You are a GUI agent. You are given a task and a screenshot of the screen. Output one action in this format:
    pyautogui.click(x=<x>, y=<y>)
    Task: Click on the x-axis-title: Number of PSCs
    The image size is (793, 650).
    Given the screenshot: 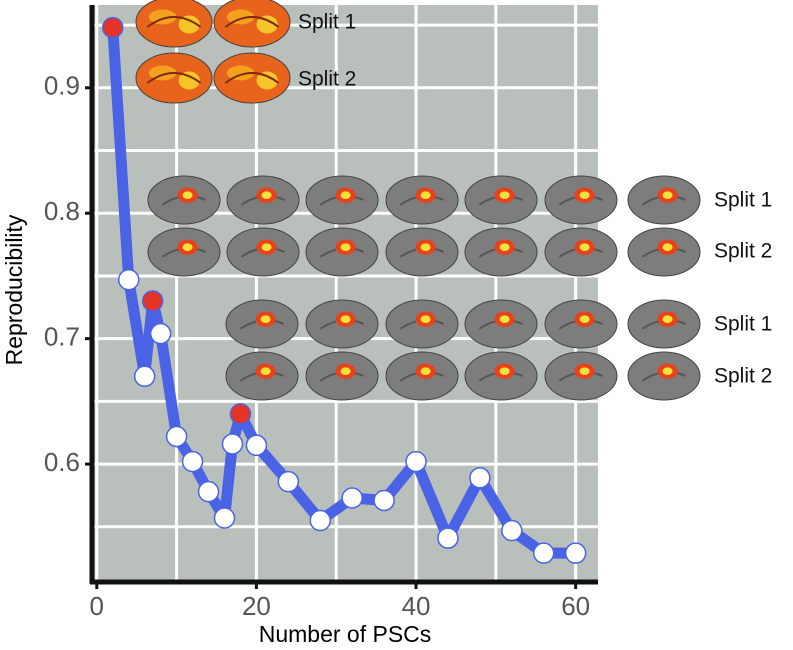 What is the action you would take?
    pyautogui.click(x=345, y=634)
    